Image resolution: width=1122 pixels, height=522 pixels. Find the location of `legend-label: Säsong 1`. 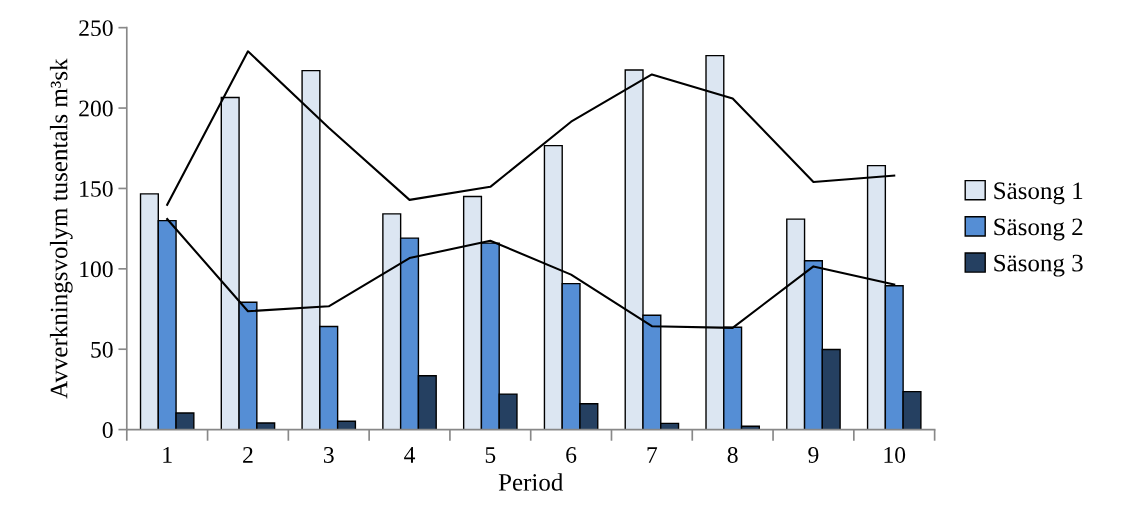

legend-label: Säsong 1 is located at coordinates (1038, 193).